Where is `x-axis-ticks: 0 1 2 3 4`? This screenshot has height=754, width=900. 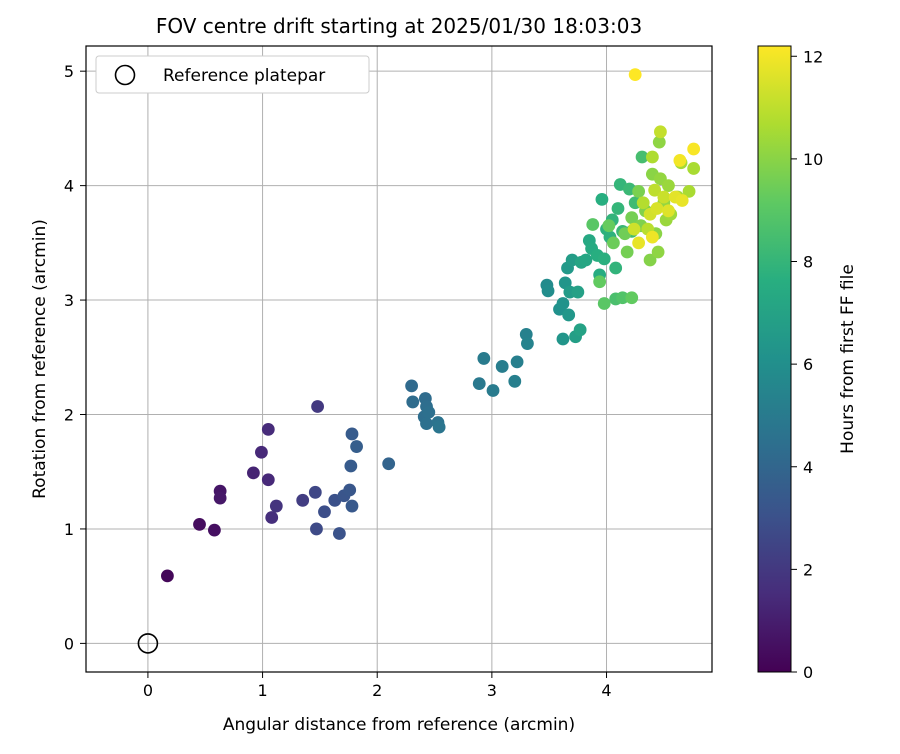 x-axis-ticks: 0 1 2 3 4 is located at coordinates (377, 686).